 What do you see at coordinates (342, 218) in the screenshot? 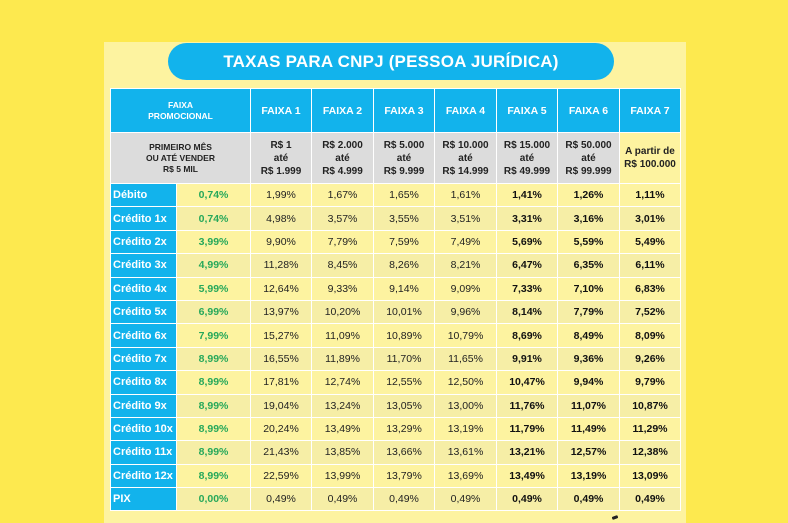
I see `rate-cell: 3,57%` at bounding box center [342, 218].